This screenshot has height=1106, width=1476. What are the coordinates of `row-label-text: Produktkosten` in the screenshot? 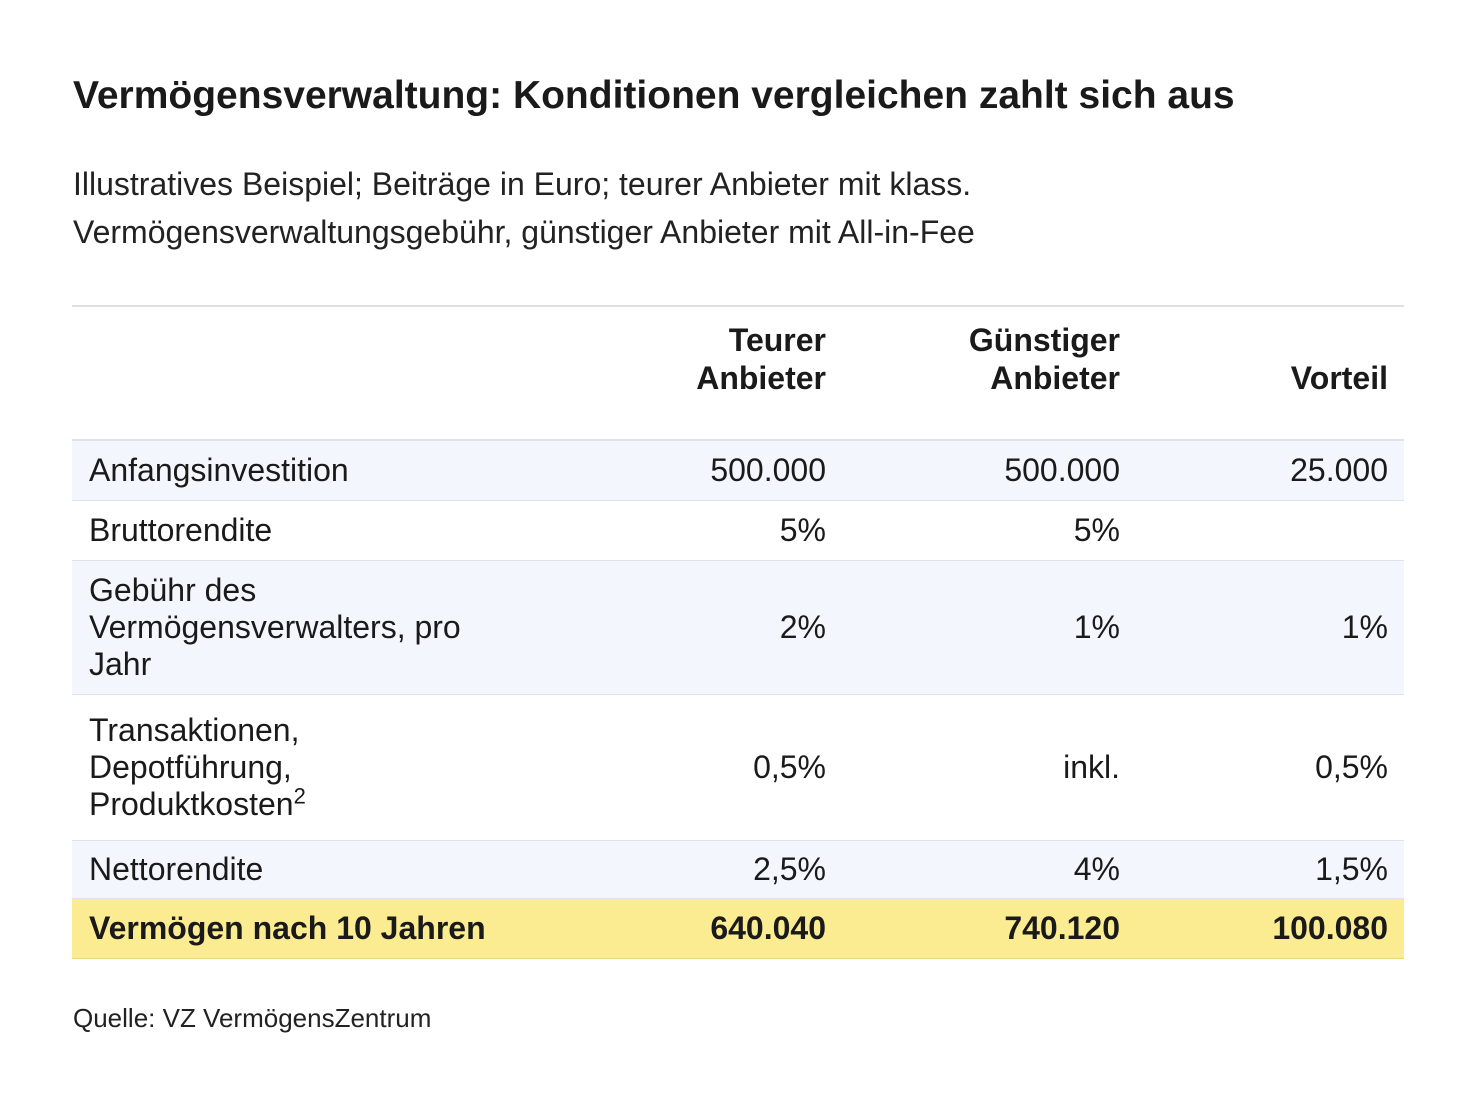 It's located at (191, 804).